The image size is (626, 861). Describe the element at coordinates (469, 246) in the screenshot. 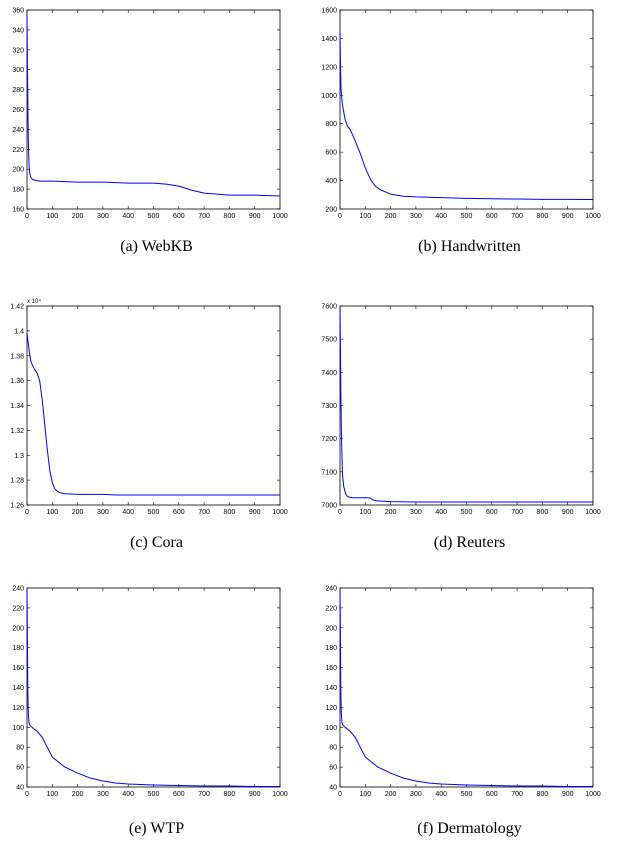

I see `caption-b: (b) Handwritten` at that location.